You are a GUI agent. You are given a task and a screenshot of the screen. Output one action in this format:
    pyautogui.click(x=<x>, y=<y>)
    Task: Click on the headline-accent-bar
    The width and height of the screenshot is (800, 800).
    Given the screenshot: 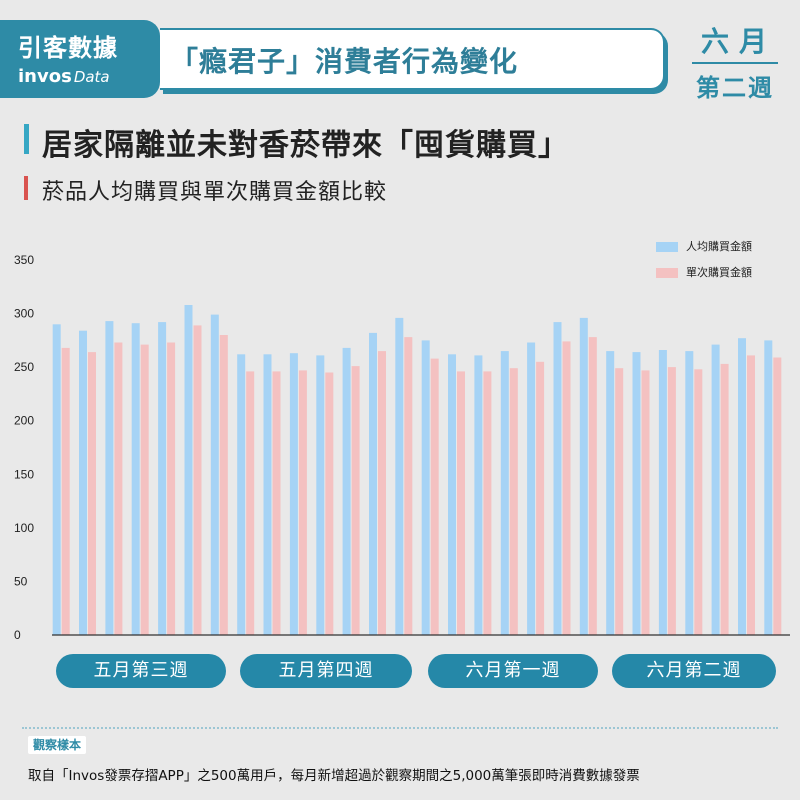 What is the action you would take?
    pyautogui.click(x=26, y=139)
    